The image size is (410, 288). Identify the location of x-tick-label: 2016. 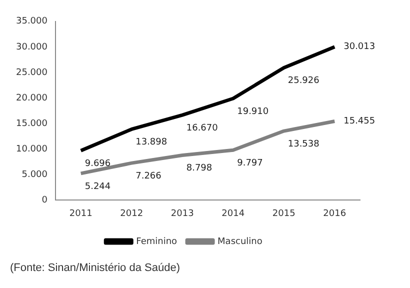
(334, 213).